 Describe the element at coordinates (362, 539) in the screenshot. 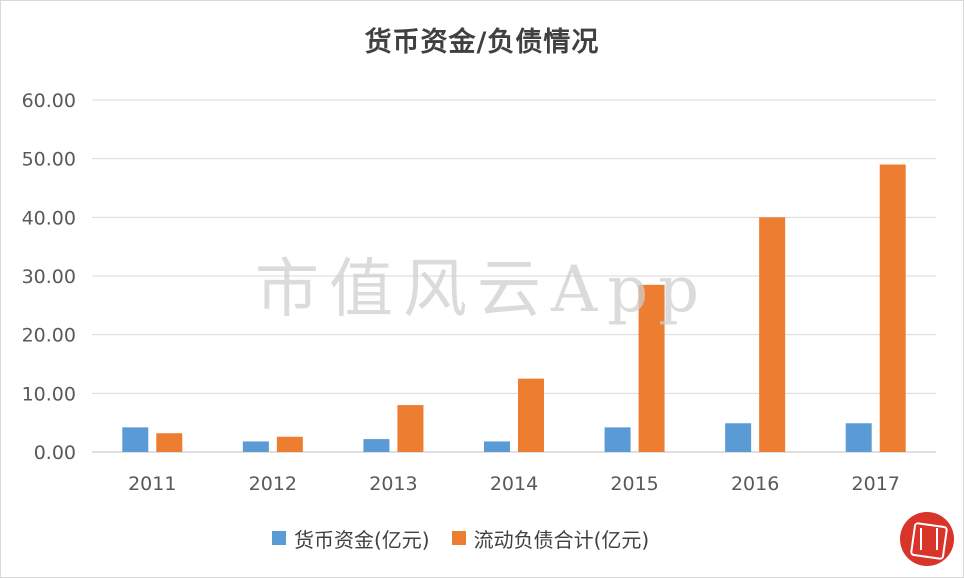

I see `legend-label-cash: 货币资金(亿元)` at that location.